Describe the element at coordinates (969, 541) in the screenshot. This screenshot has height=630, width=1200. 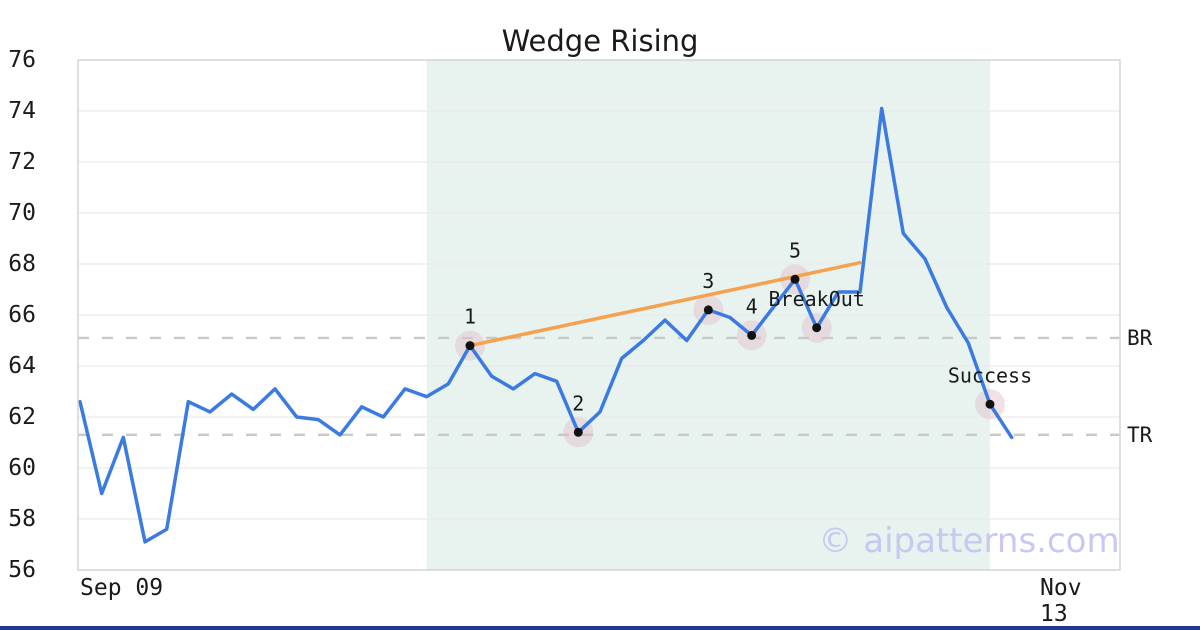
I see `watermark: © aipatterns.com` at that location.